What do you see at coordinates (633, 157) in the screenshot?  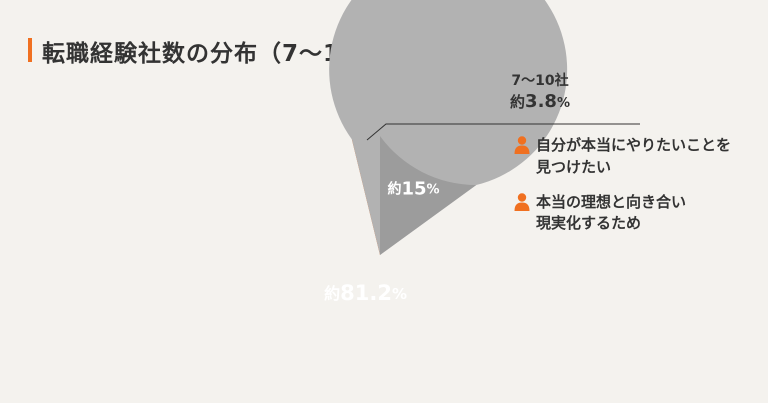 I see `reason-text: 自分が本当にやりたいことを 見つけたい` at bounding box center [633, 157].